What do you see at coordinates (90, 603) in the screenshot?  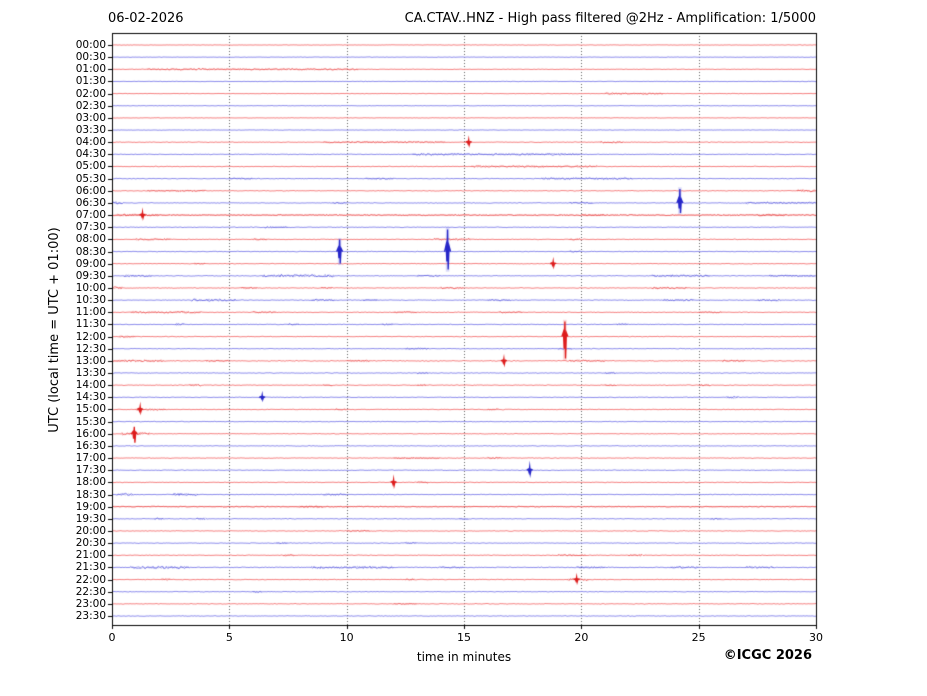 I see `y-tick-label: 23:00` at bounding box center [90, 603].